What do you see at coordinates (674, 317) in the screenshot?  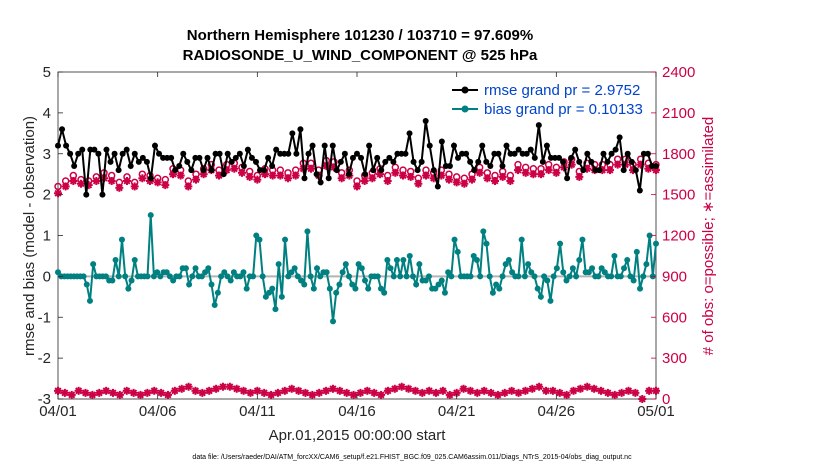 I see `y-right-tick-label: 600` at bounding box center [674, 317].